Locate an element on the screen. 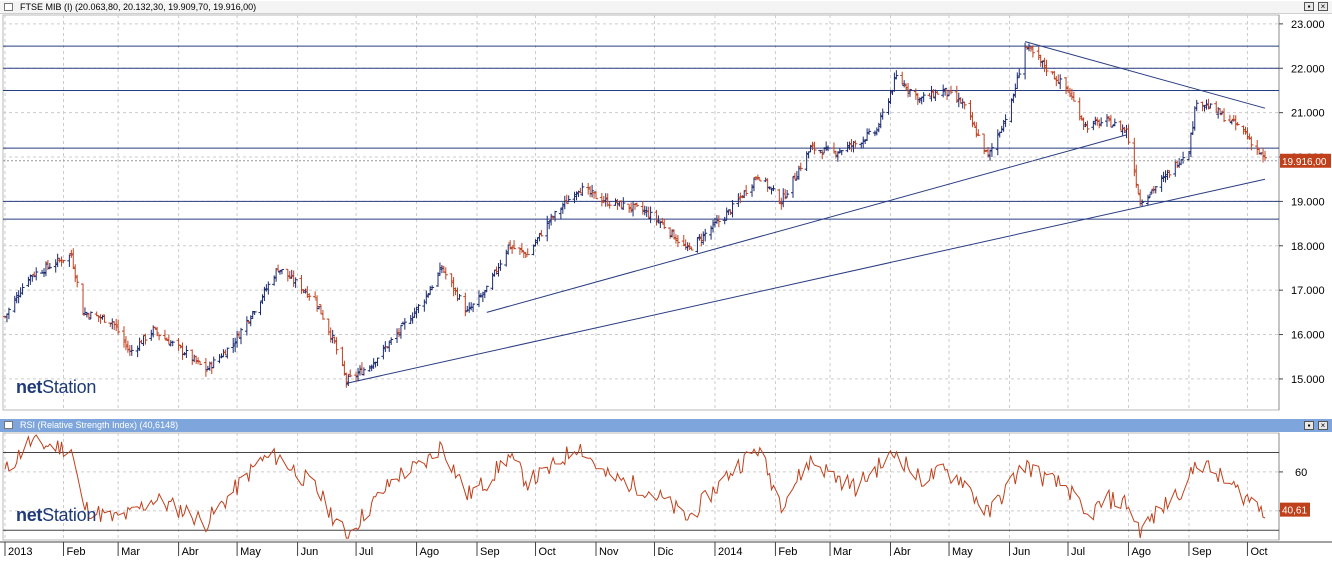 The width and height of the screenshot is (1332, 561). rsi-panel-close-button: × is located at coordinates (1323, 425).